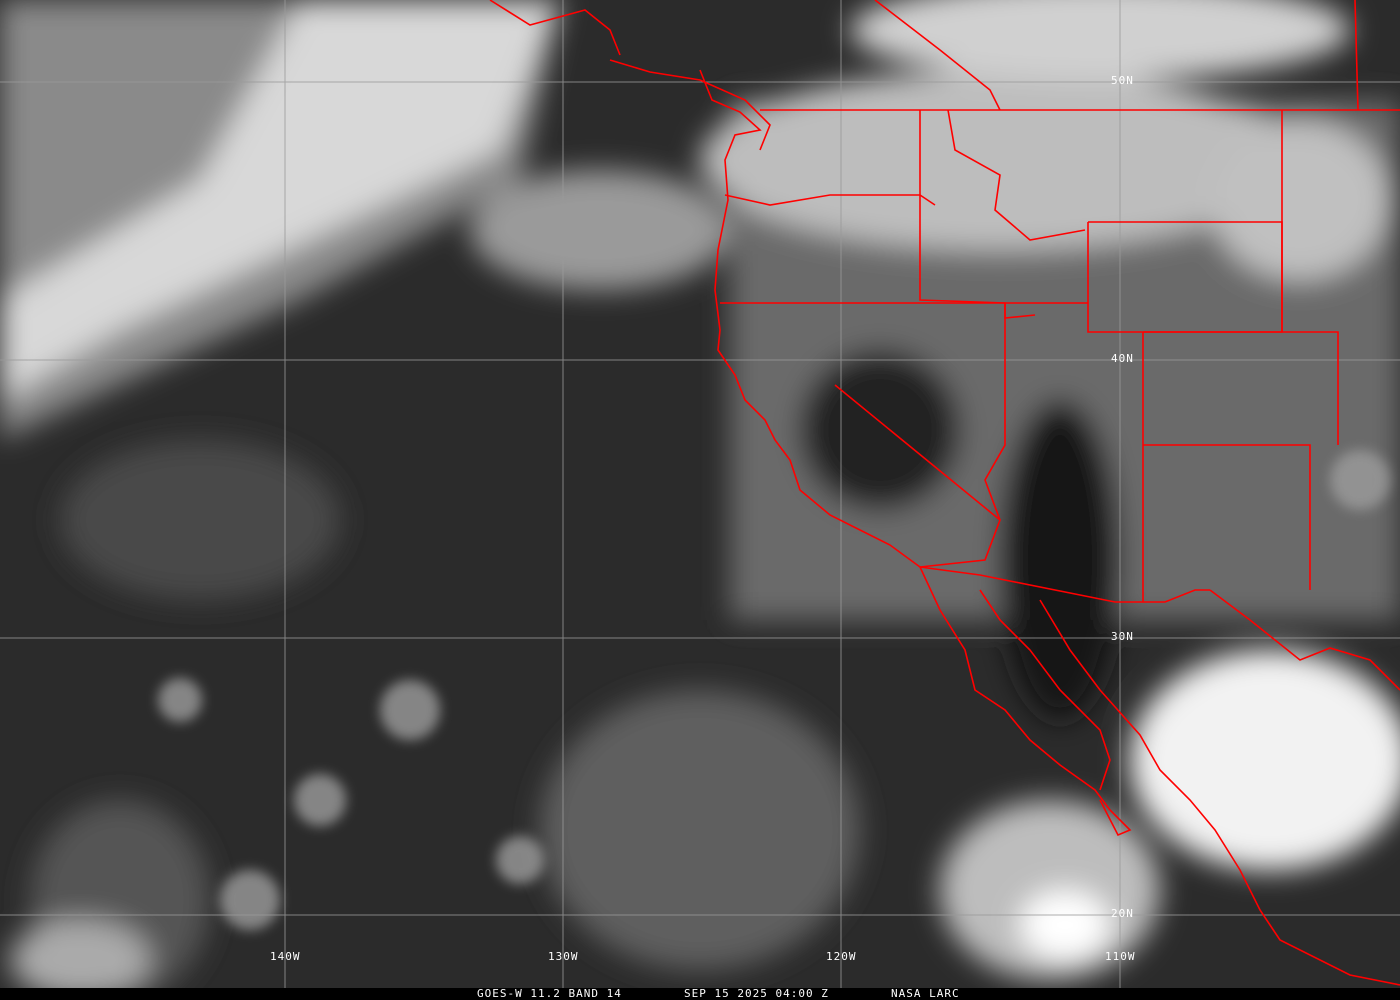  What do you see at coordinates (285, 956) in the screenshot?
I see `lon-label-140w: 140W` at bounding box center [285, 956].